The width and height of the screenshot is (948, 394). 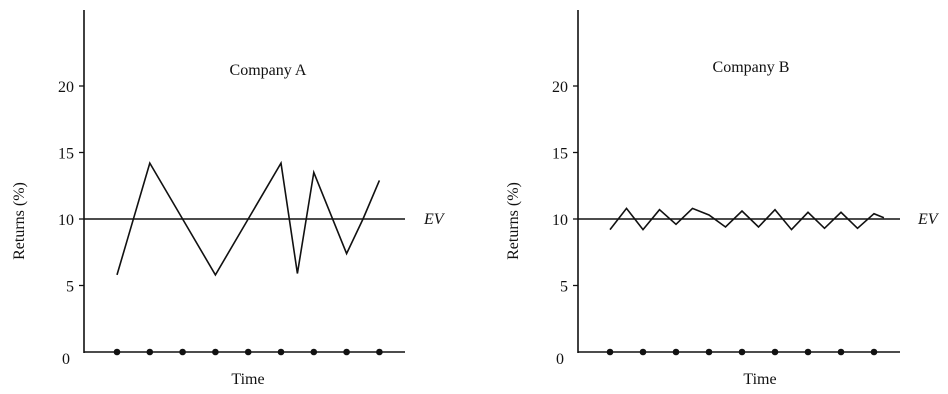 What do you see at coordinates (564, 287) in the screenshot?
I see `company-b-y-tick-label: 5` at bounding box center [564, 287].